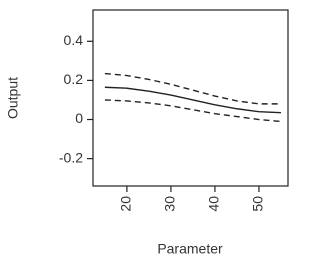  Describe the element at coordinates (190, 249) in the screenshot. I see `x-axis-label: Parameter` at that location.